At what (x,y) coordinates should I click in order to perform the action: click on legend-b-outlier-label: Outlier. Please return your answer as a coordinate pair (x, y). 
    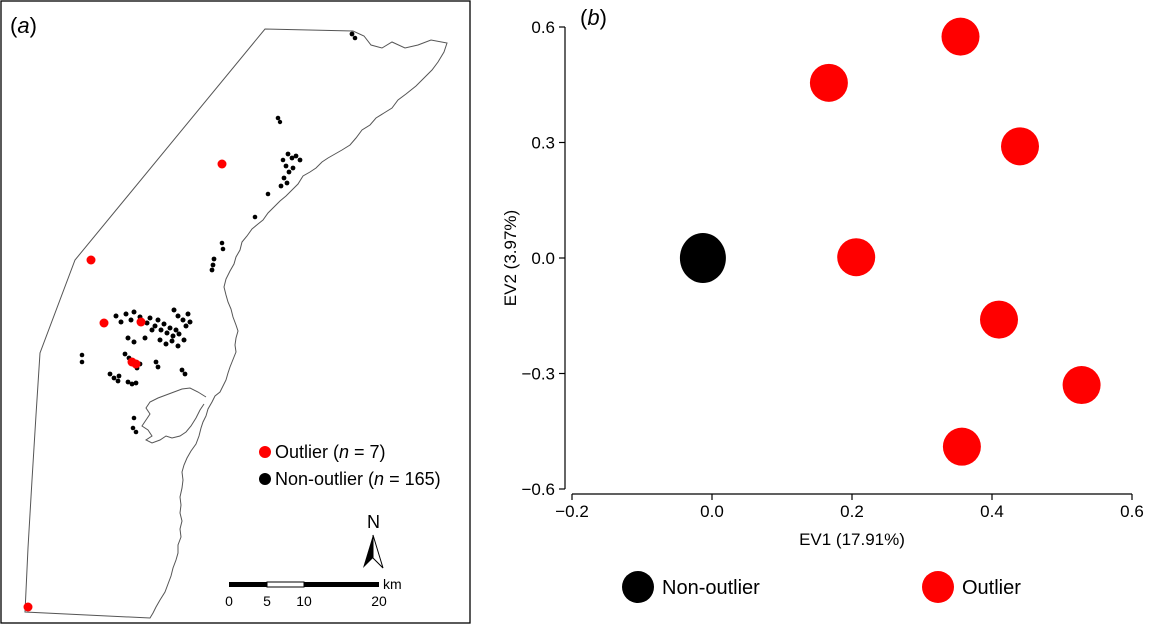
    Looking at the image, I should click on (991, 588).